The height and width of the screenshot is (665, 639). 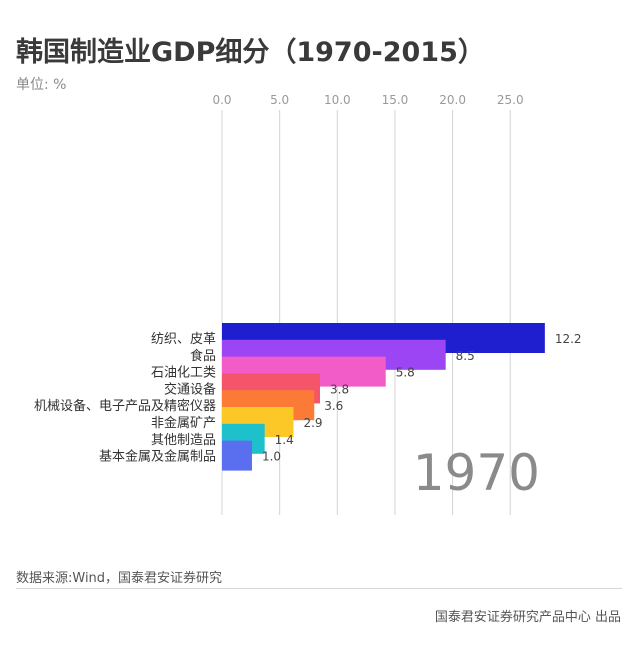 I want to click on bar-value-label: 5.8, so click(x=405, y=373).